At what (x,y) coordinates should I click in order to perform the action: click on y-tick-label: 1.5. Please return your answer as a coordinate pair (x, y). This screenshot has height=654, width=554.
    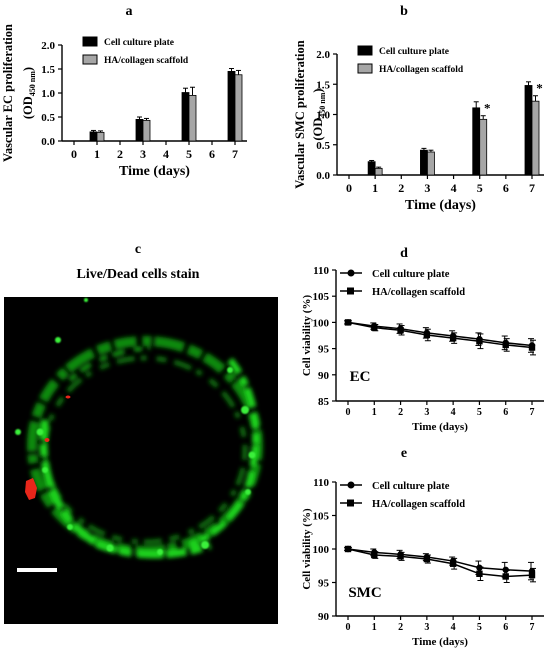
    Looking at the image, I should click on (48, 70).